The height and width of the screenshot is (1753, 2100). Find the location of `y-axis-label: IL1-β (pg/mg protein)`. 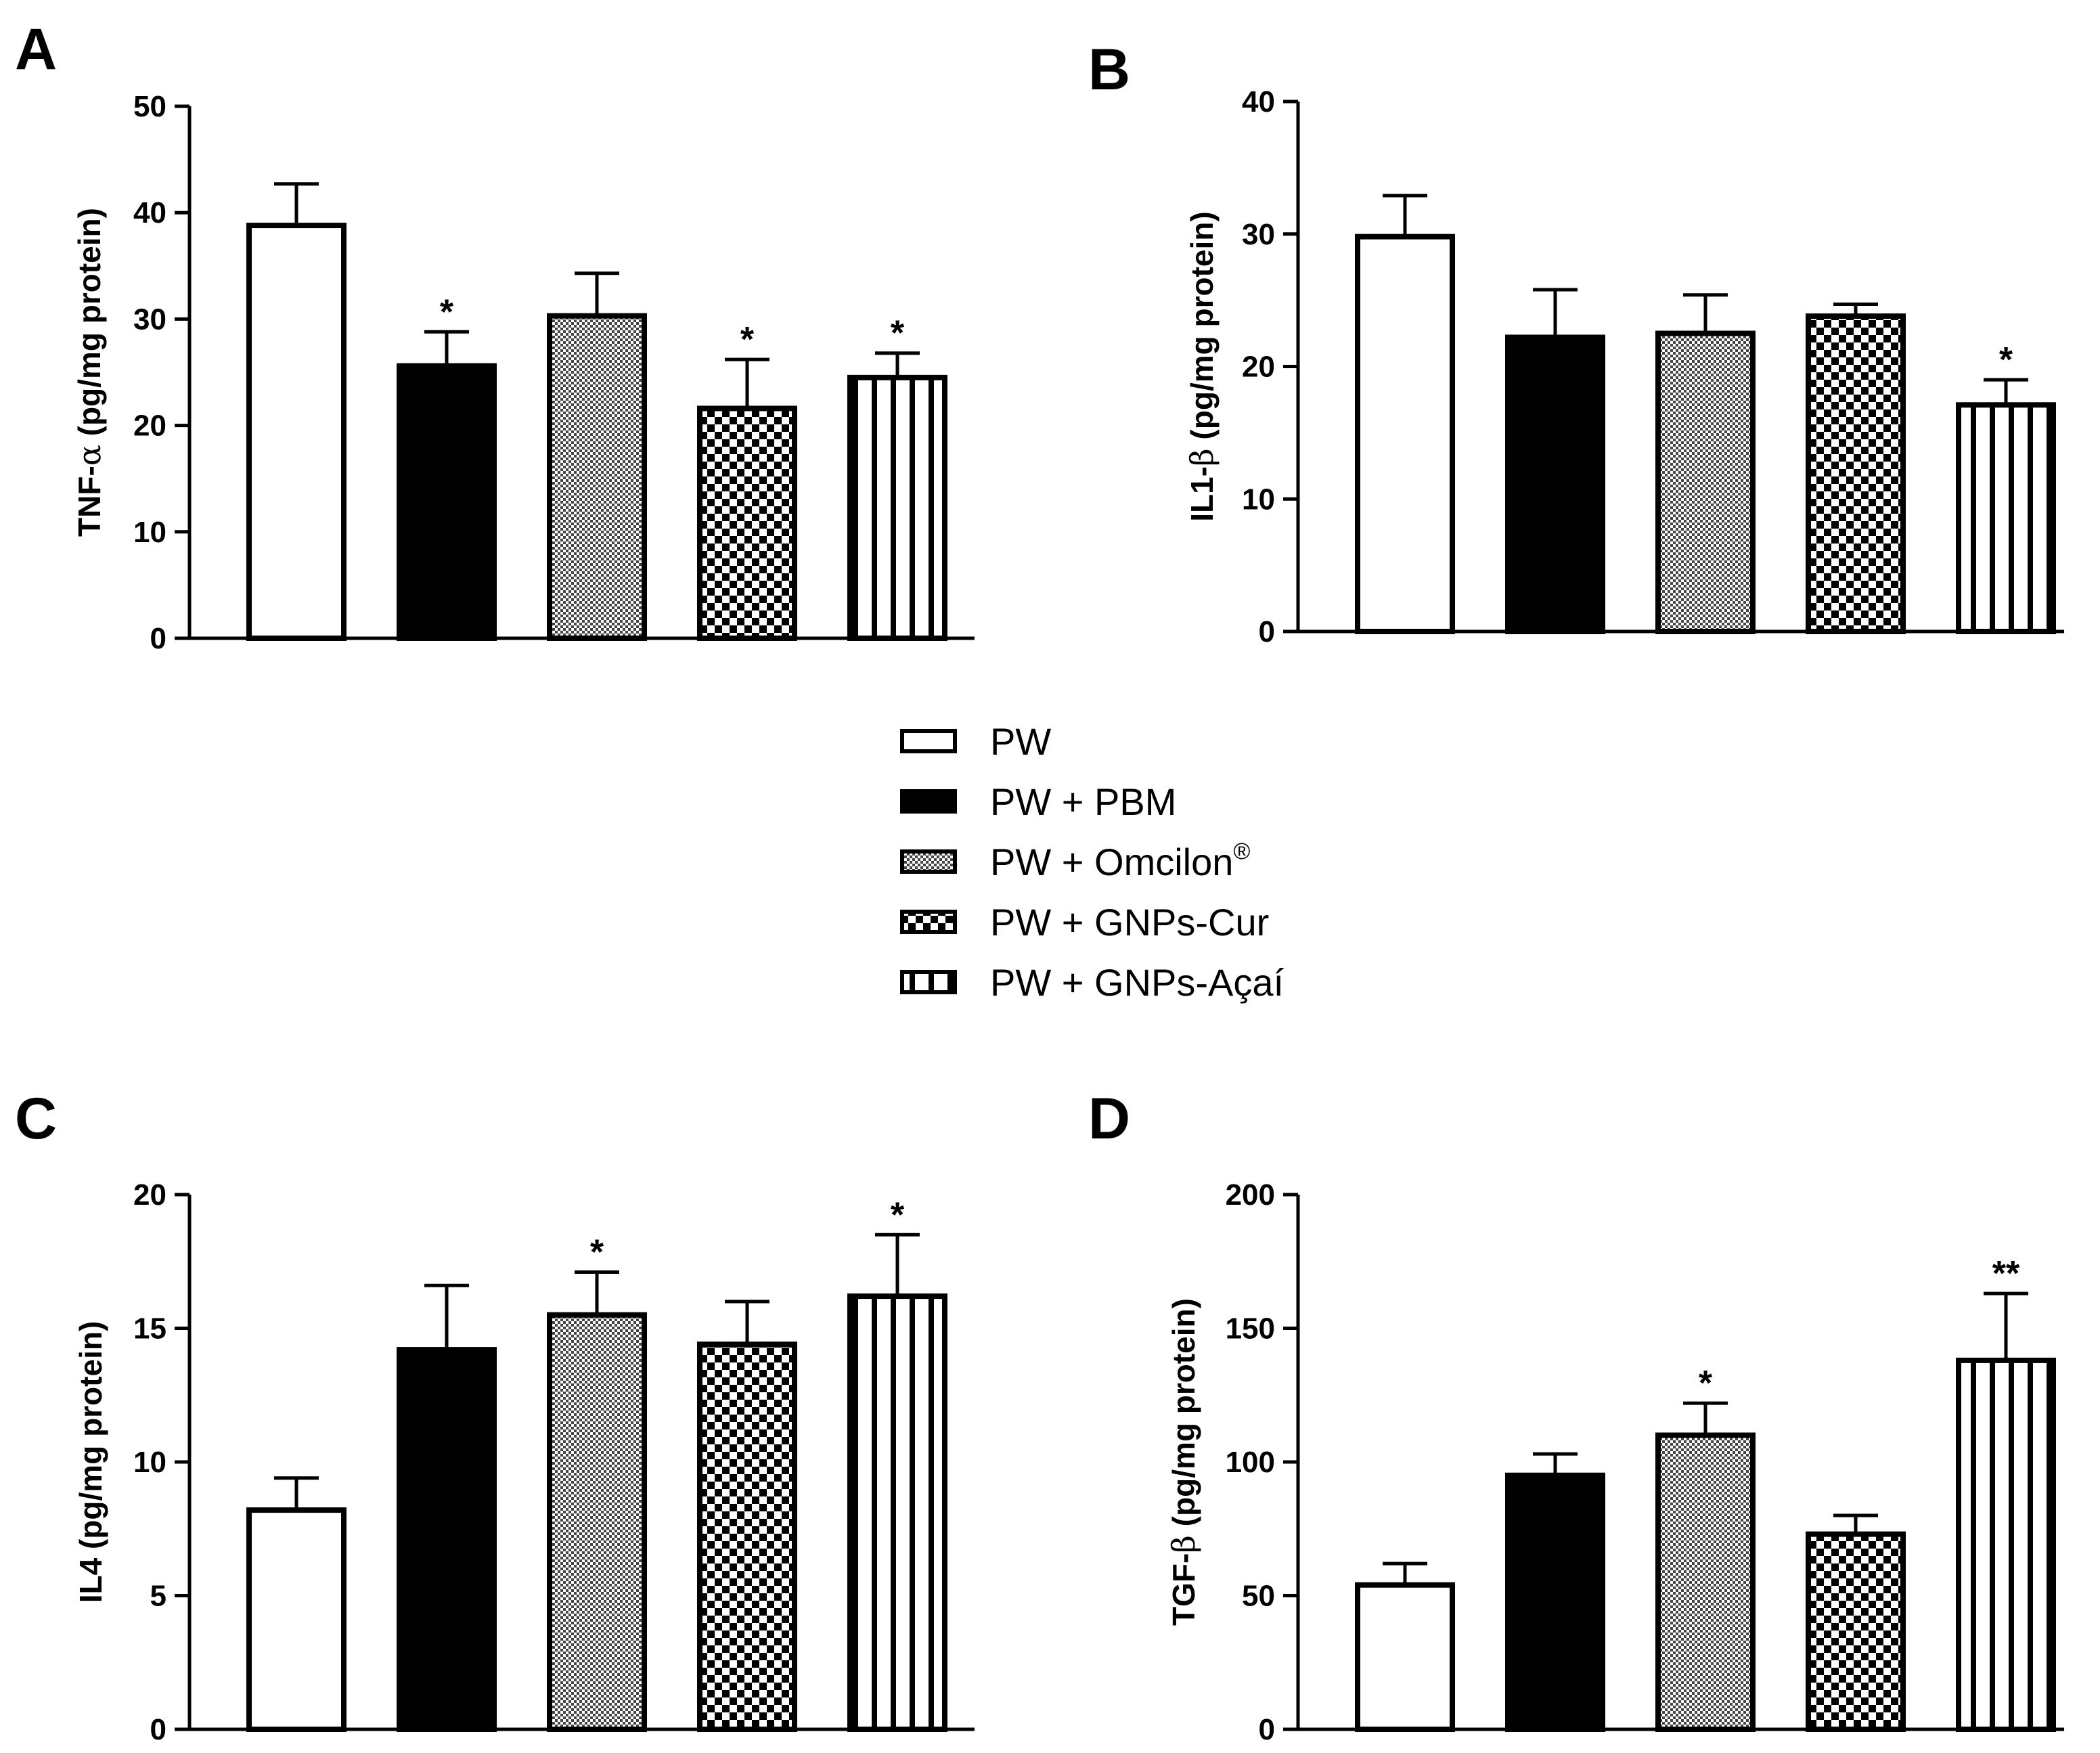

y-axis-label: IL1-β (pg/mg protein) is located at coordinates (1202, 366).